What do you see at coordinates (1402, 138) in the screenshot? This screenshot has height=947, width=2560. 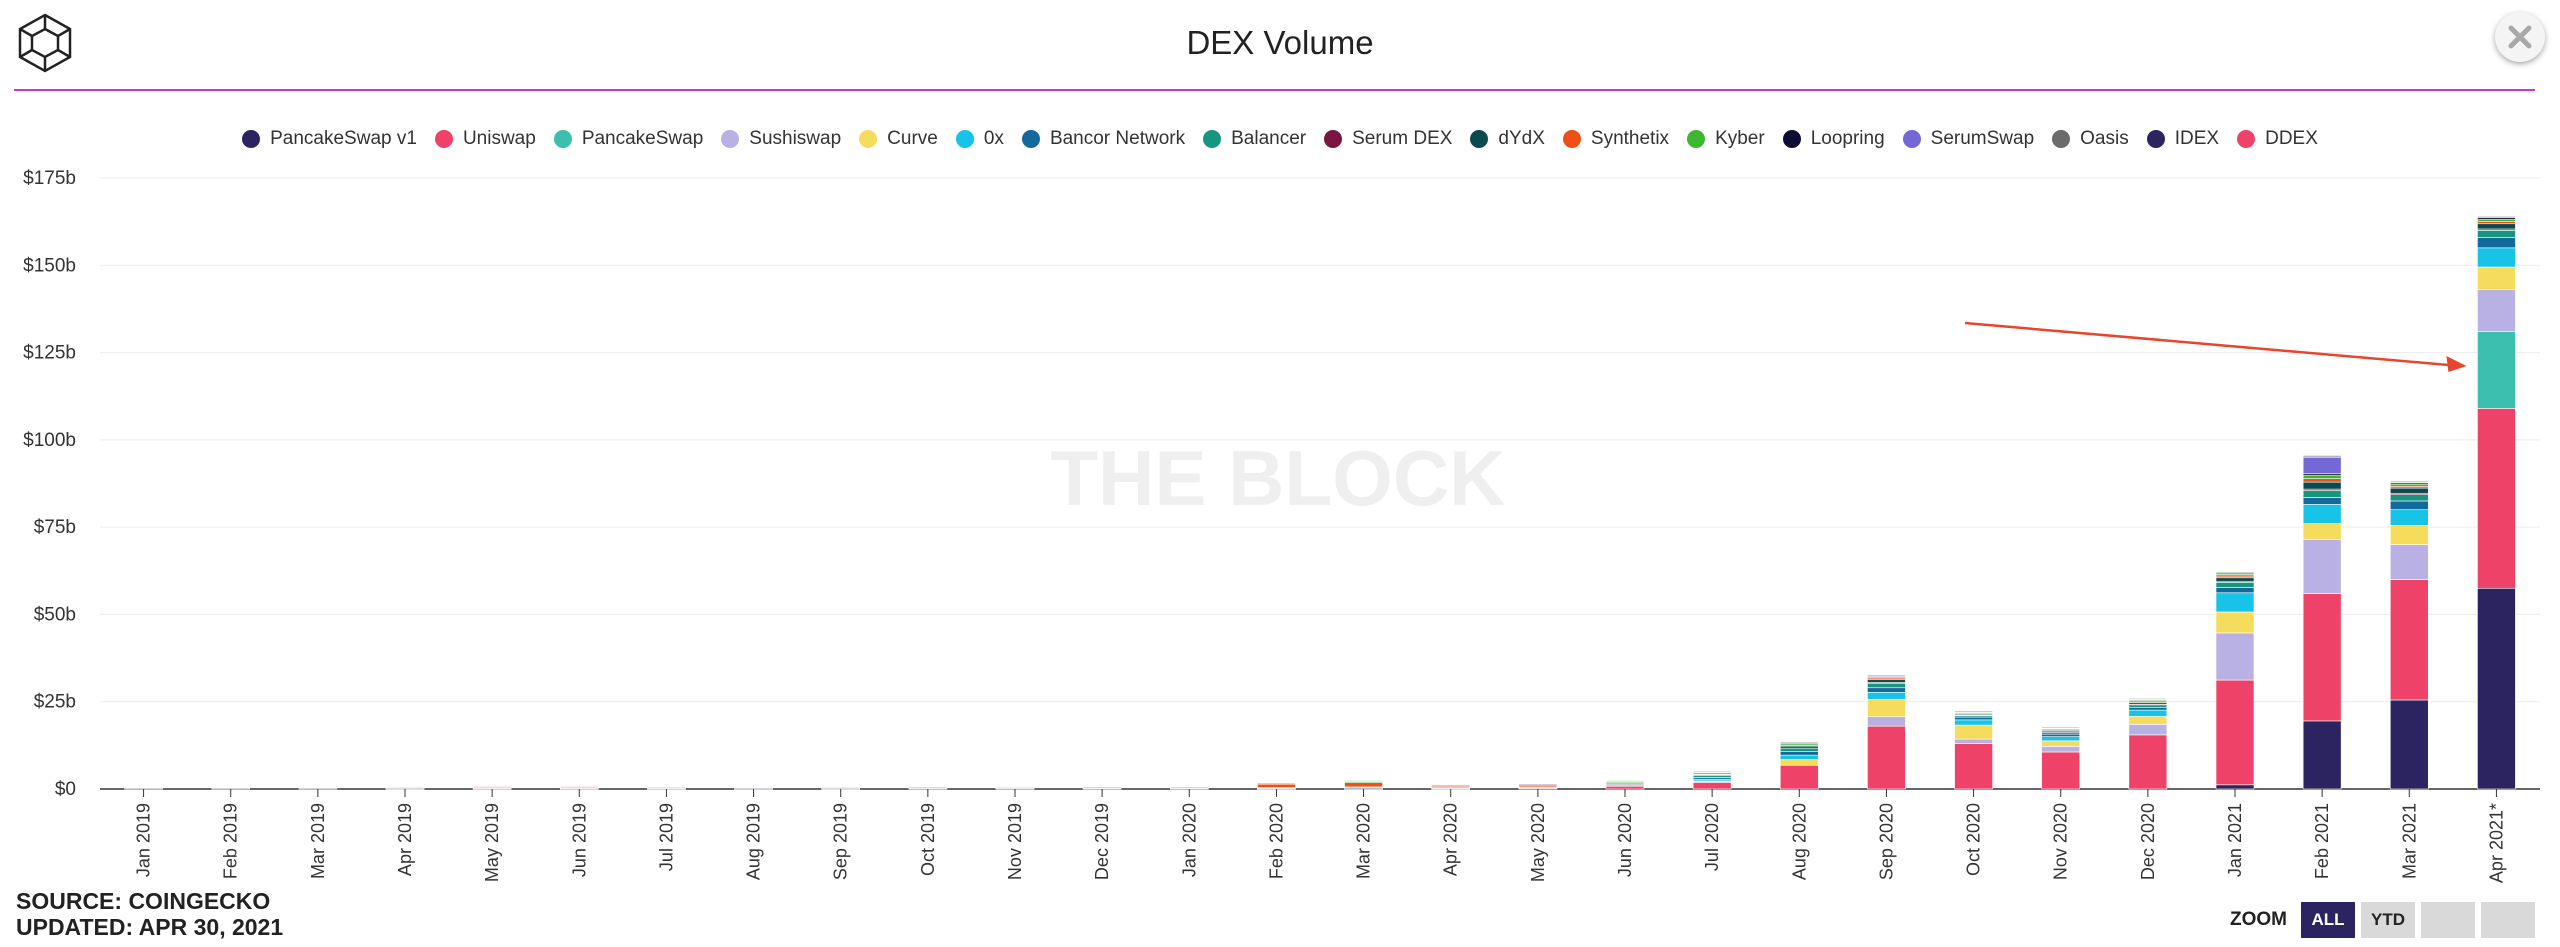 I see `legend-label: Serum DEX` at bounding box center [1402, 138].